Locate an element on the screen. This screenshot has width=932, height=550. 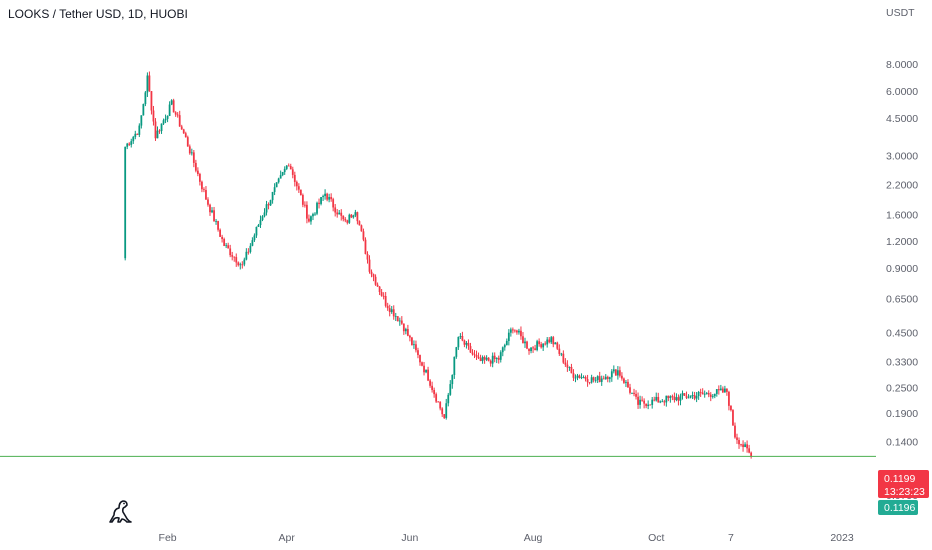
last-price-value: 0.1199 is located at coordinates (899, 479).